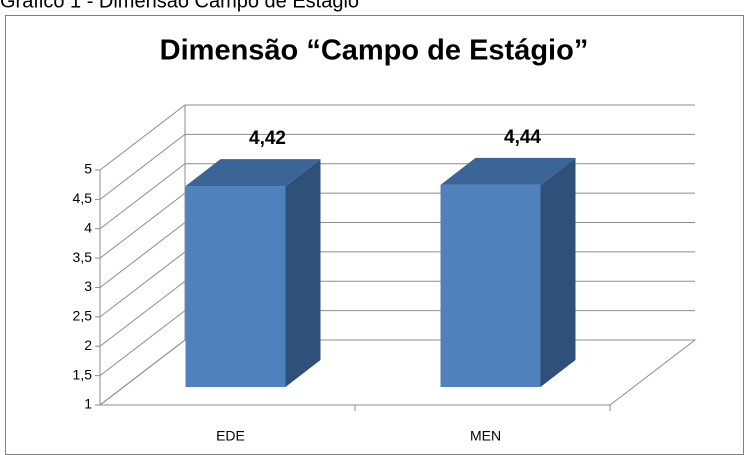 Image resolution: width=748 pixels, height=455 pixels. What do you see at coordinates (230, 436) in the screenshot?
I see `x-tick-label: EDE` at bounding box center [230, 436].